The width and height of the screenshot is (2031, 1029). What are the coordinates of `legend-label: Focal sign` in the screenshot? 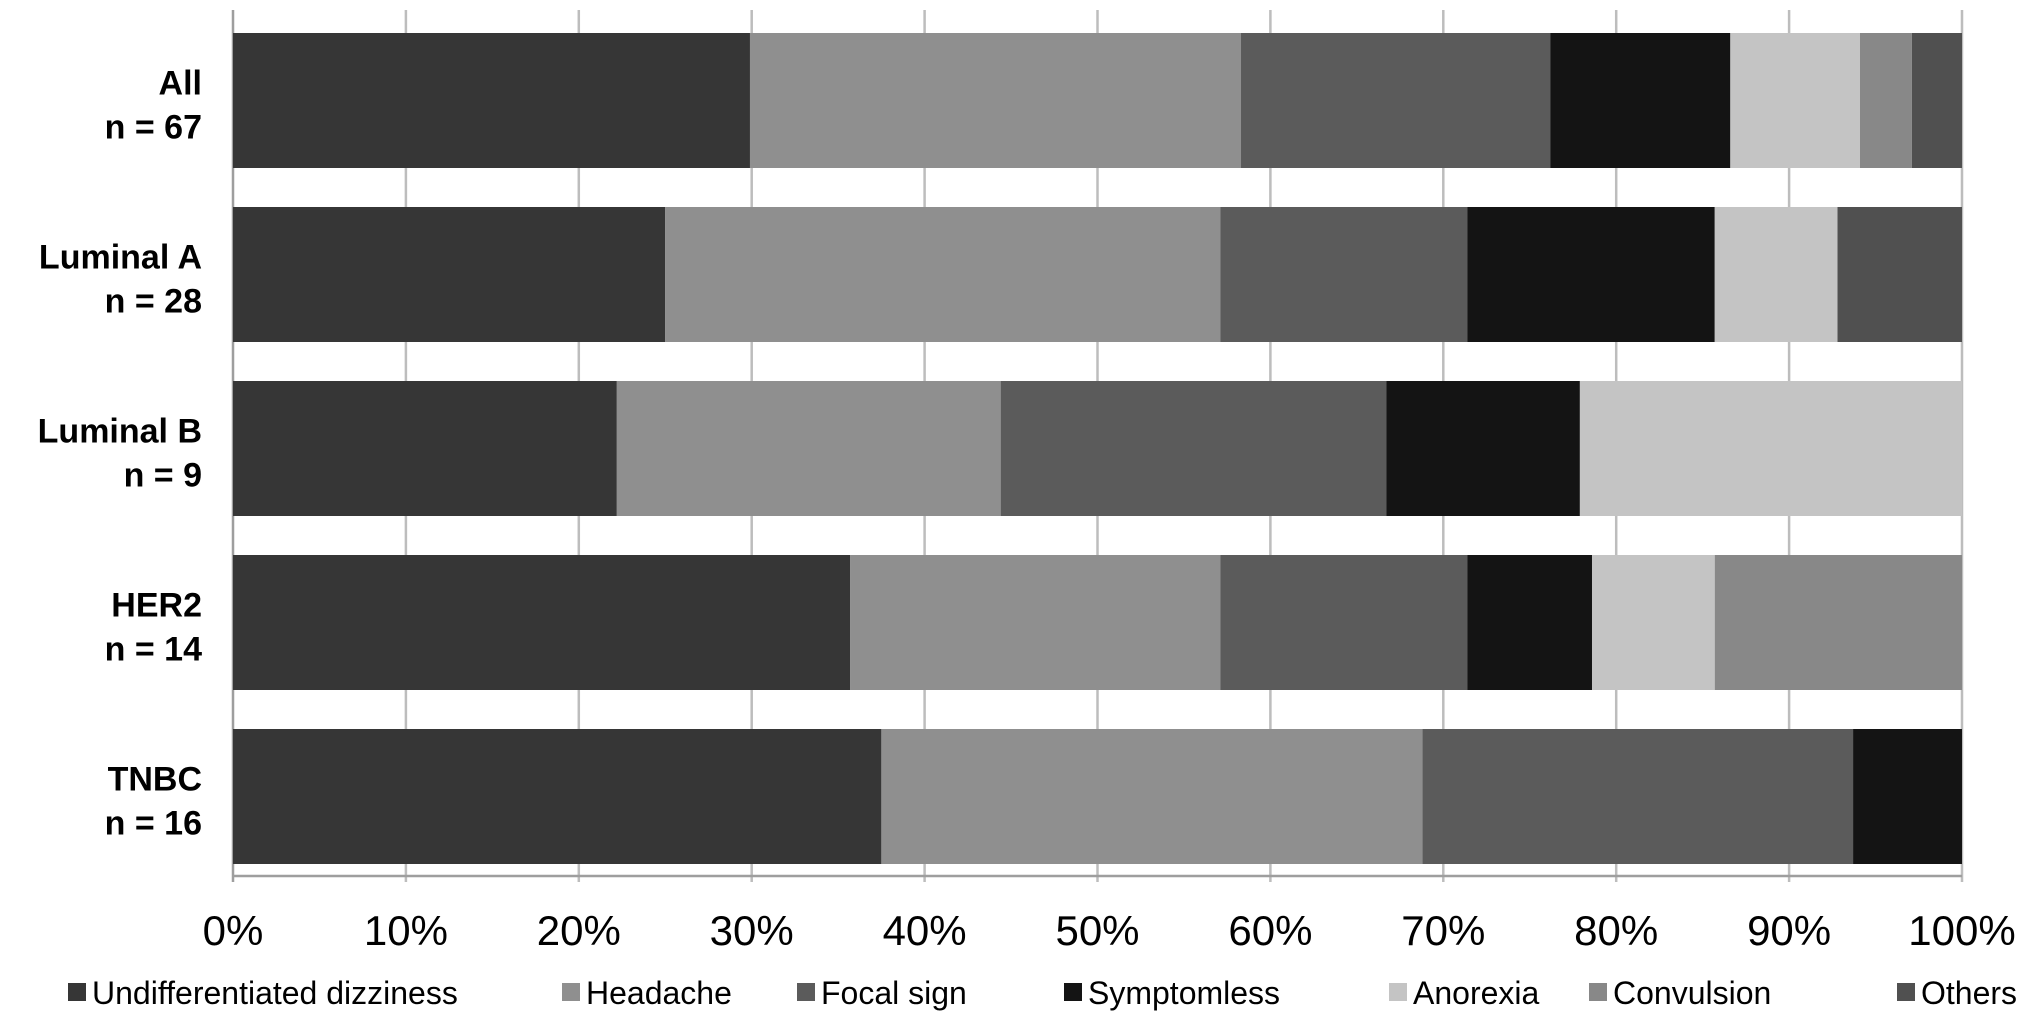 It's located at (894, 993).